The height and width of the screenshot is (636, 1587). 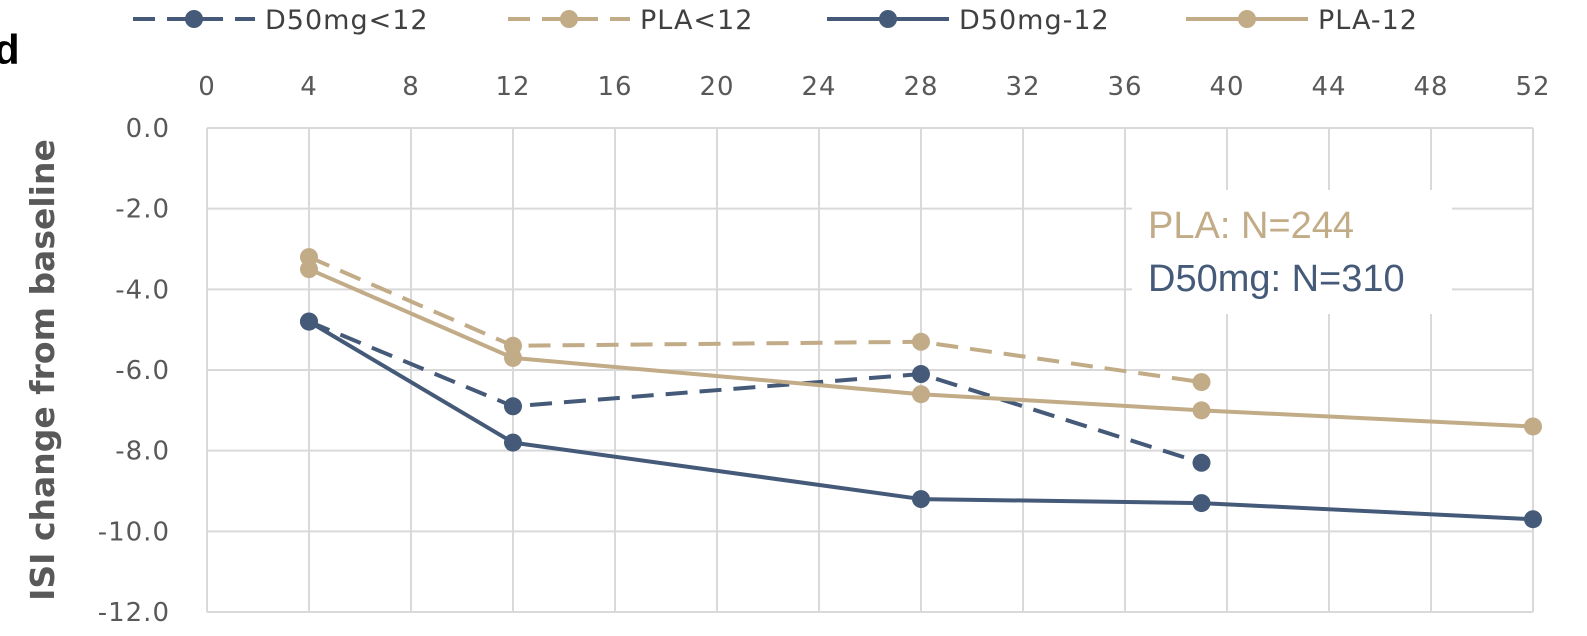 I want to click on x-tick-label: 36, so click(x=1124, y=87).